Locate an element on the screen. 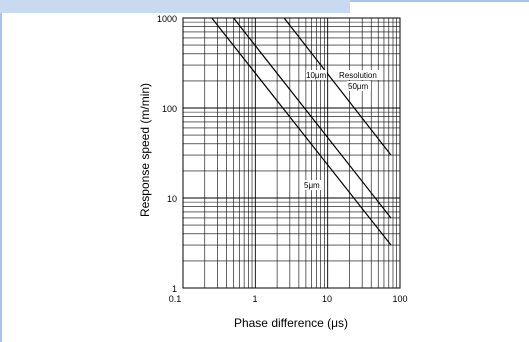 The height and width of the screenshot is (342, 529). annotation-50um: 50μm is located at coordinates (358, 86).